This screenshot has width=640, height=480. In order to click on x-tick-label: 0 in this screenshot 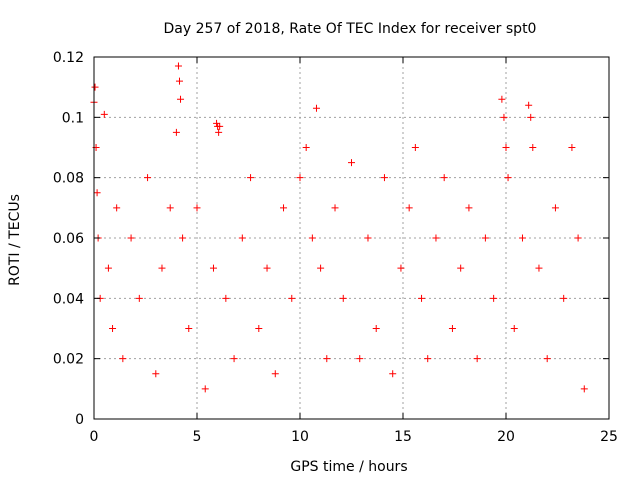, I will do `click(94, 437)`.